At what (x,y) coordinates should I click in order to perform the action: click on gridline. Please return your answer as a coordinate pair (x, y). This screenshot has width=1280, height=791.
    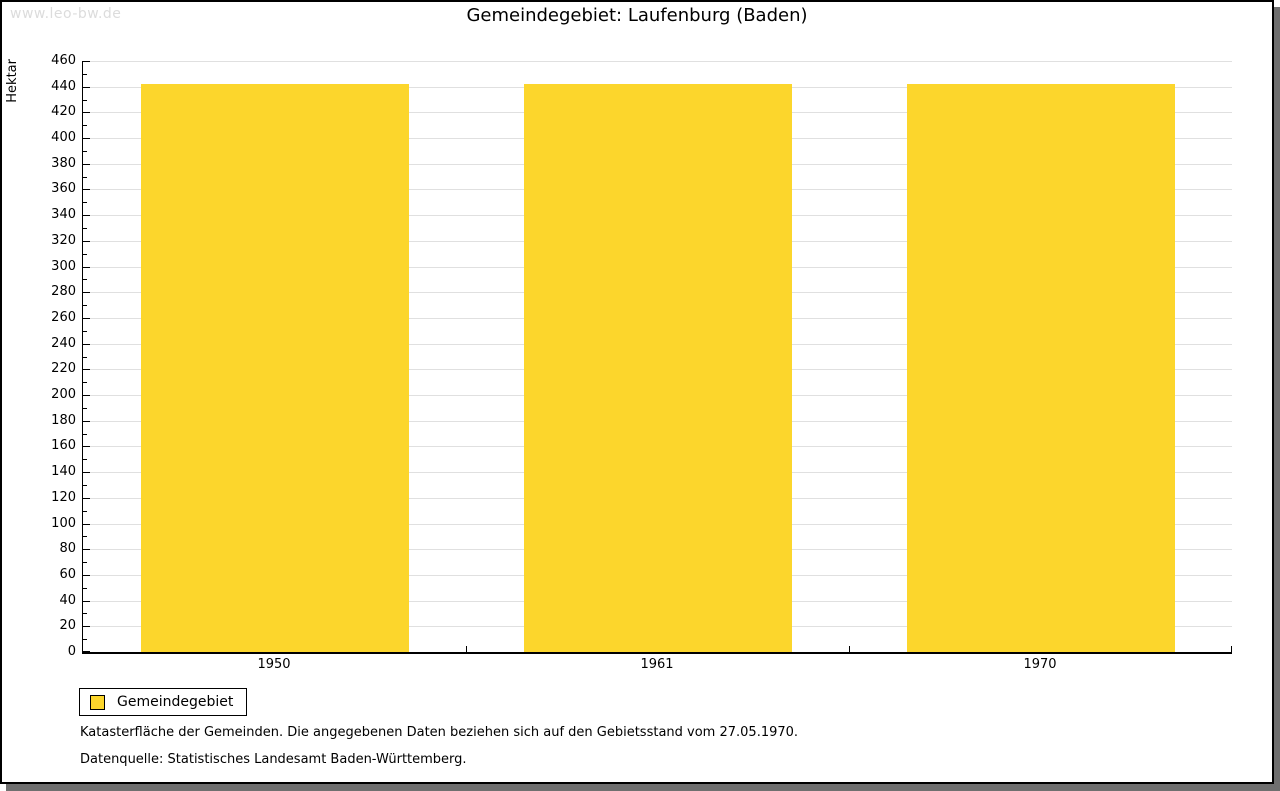
    Looking at the image, I should click on (657, 61).